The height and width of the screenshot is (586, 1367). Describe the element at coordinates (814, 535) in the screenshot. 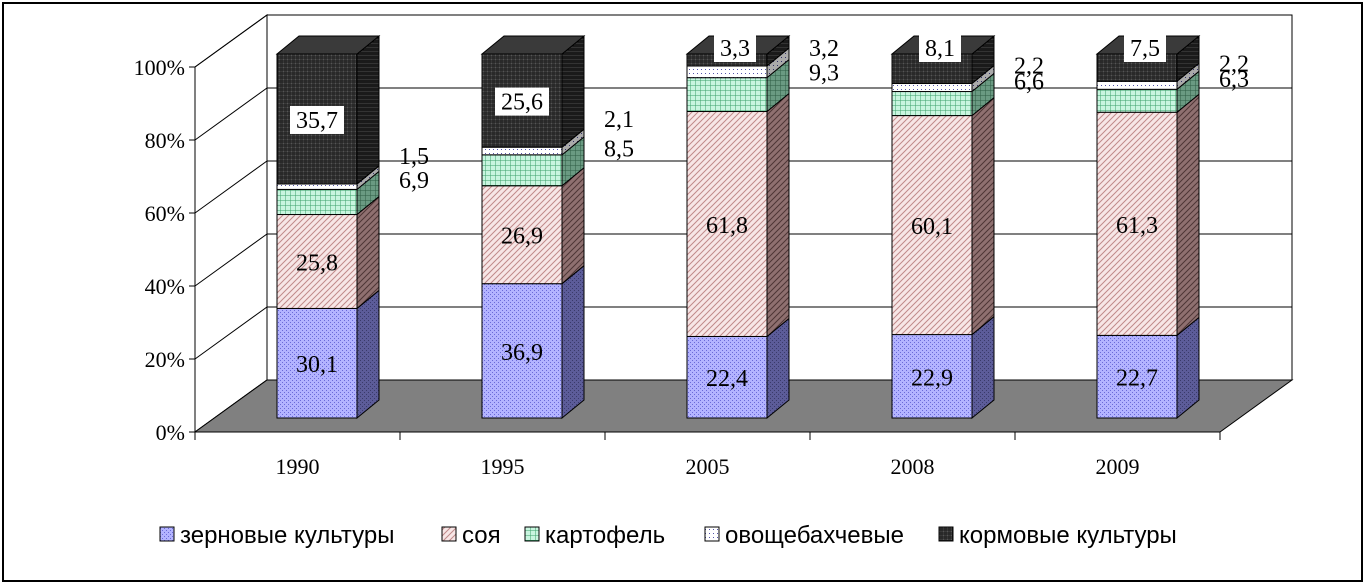

I see `legend-label: овощебахчевые` at that location.